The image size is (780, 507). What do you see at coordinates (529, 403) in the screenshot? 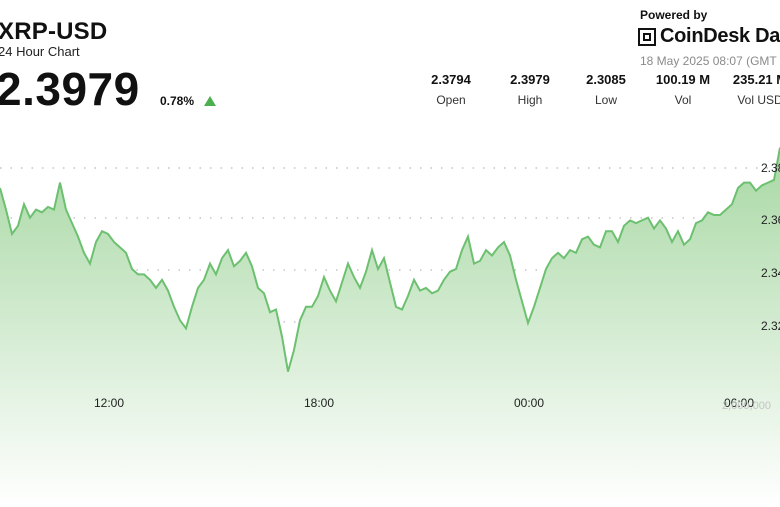
I see `x-tick-label: 00:00` at bounding box center [529, 403].